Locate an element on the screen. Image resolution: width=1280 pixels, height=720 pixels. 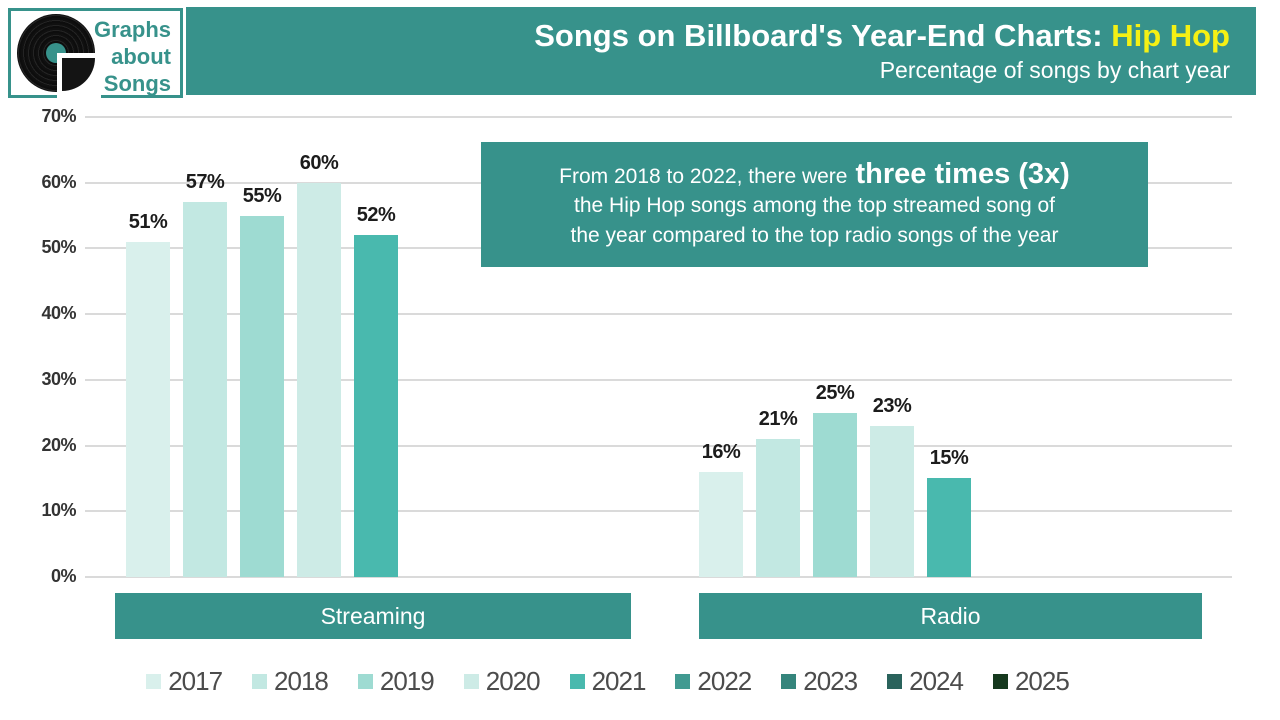
y-axis-tick-label: 10% is located at coordinates (58, 510).